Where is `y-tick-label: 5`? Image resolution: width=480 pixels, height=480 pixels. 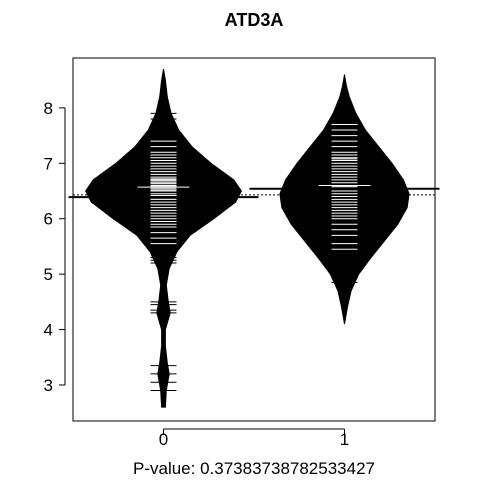 y-tick-label: 5 is located at coordinates (48, 274).